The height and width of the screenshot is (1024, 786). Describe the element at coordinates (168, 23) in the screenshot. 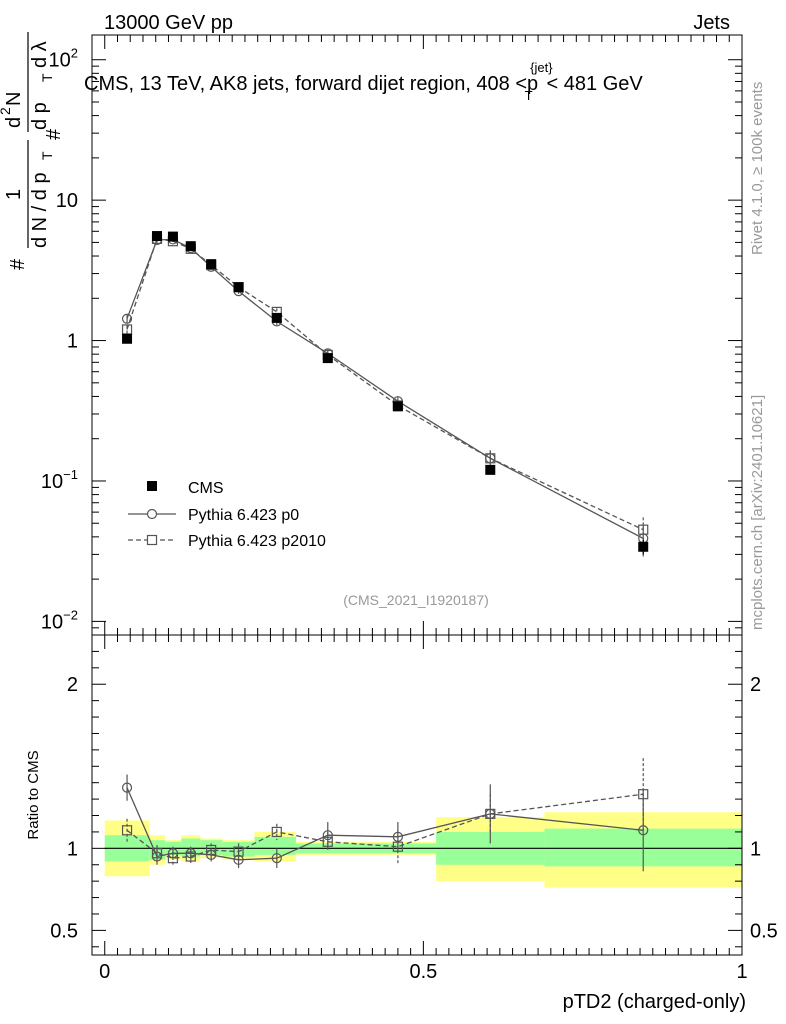

I see `header-left: 13000 GeV pp` at that location.